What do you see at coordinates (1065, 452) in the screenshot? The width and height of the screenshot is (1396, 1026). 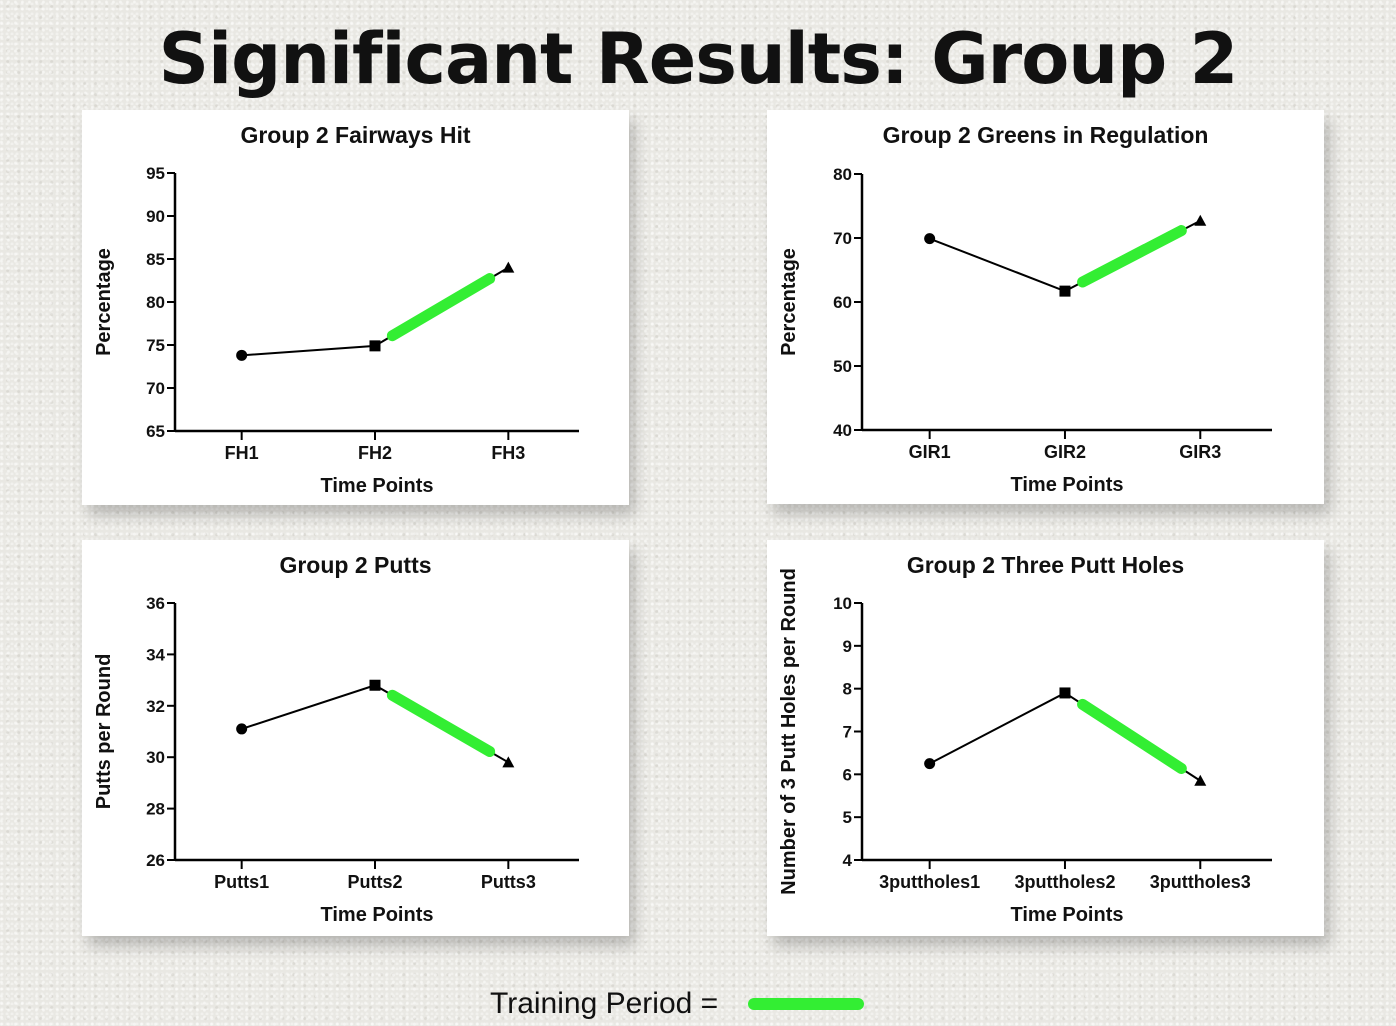 I see `x-tick-label: GIR2` at bounding box center [1065, 452].